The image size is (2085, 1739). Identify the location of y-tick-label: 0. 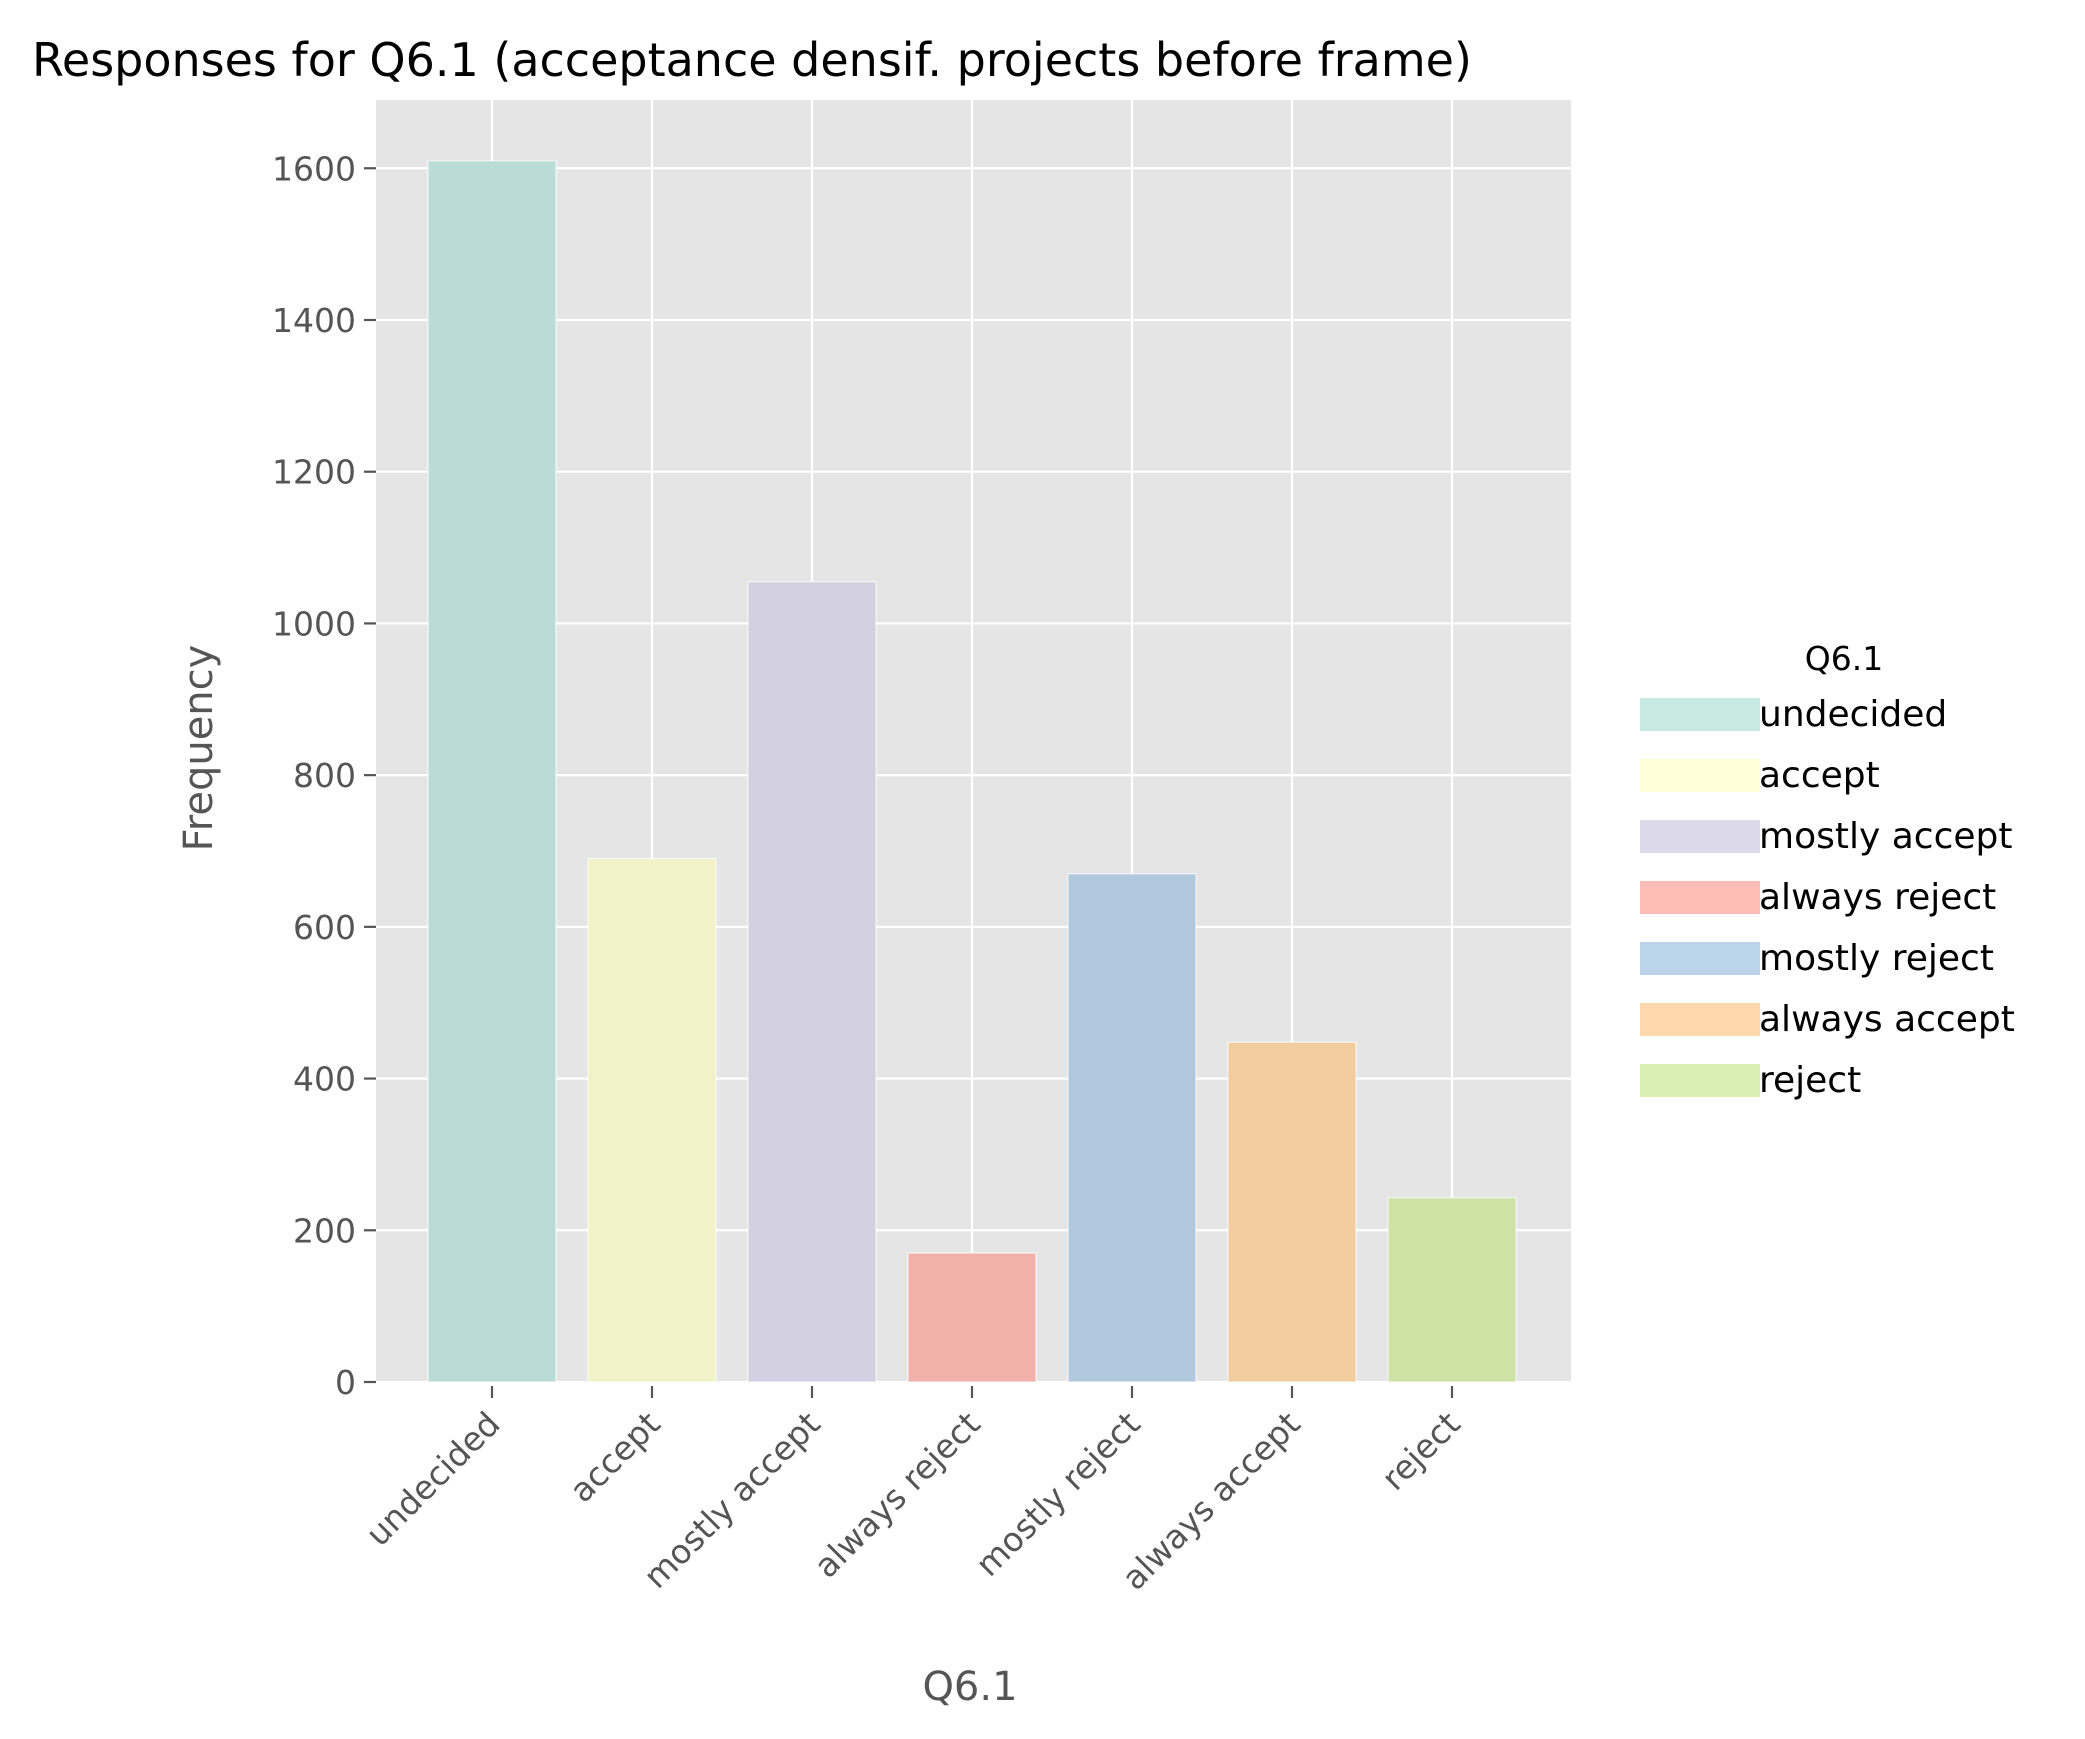
(345, 1382).